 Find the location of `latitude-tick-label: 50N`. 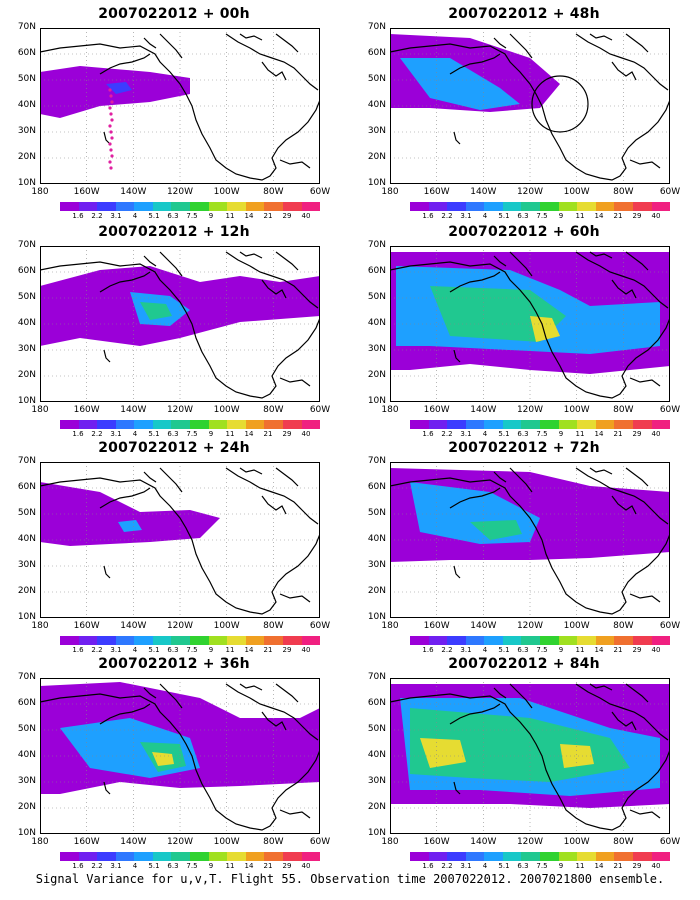

latitude-tick-label: 50N is located at coordinates (376, 79).